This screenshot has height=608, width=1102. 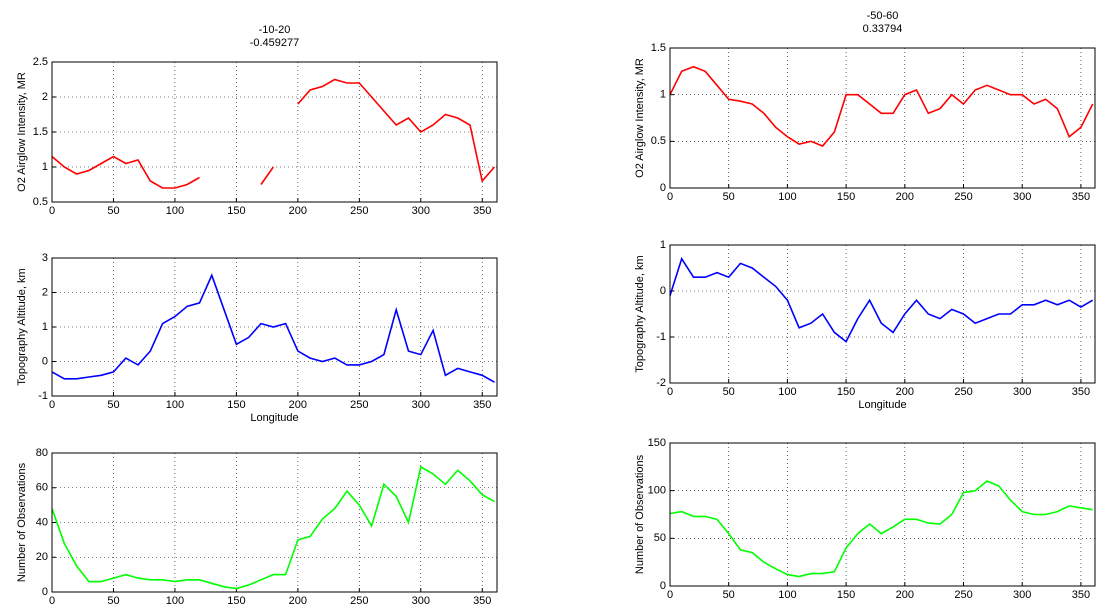 What do you see at coordinates (42, 453) in the screenshot?
I see `y-tick-label: 80` at bounding box center [42, 453].